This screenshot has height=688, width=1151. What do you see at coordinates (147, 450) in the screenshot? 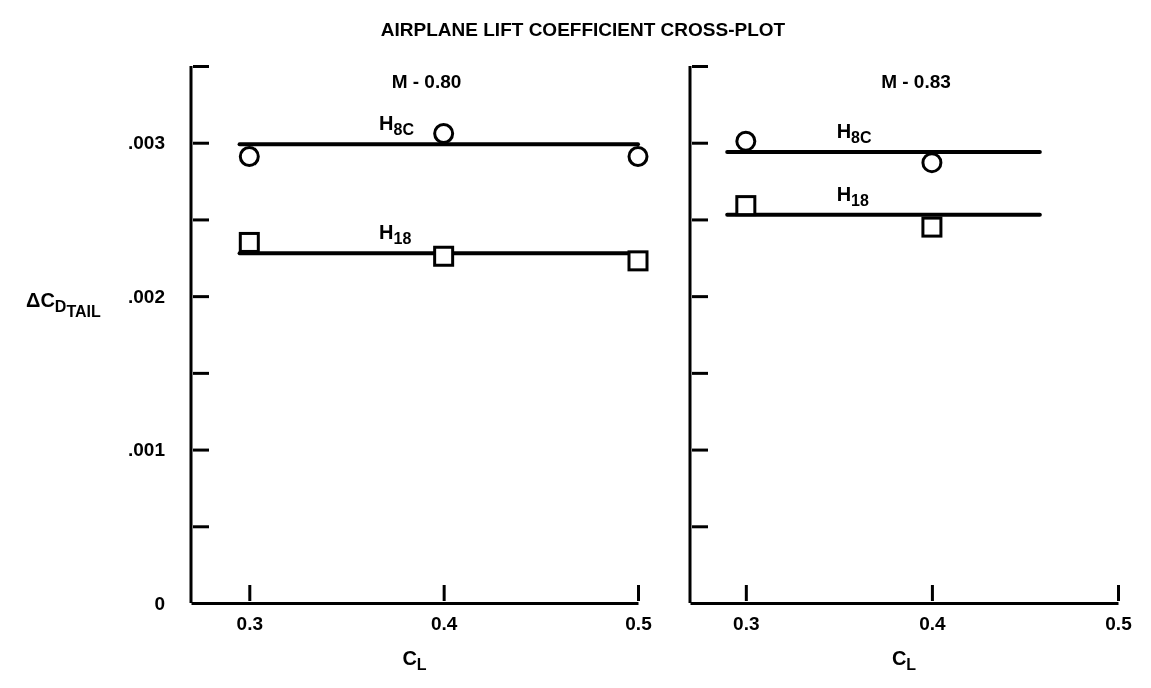
I see `y-tick-label: .001` at bounding box center [147, 450].